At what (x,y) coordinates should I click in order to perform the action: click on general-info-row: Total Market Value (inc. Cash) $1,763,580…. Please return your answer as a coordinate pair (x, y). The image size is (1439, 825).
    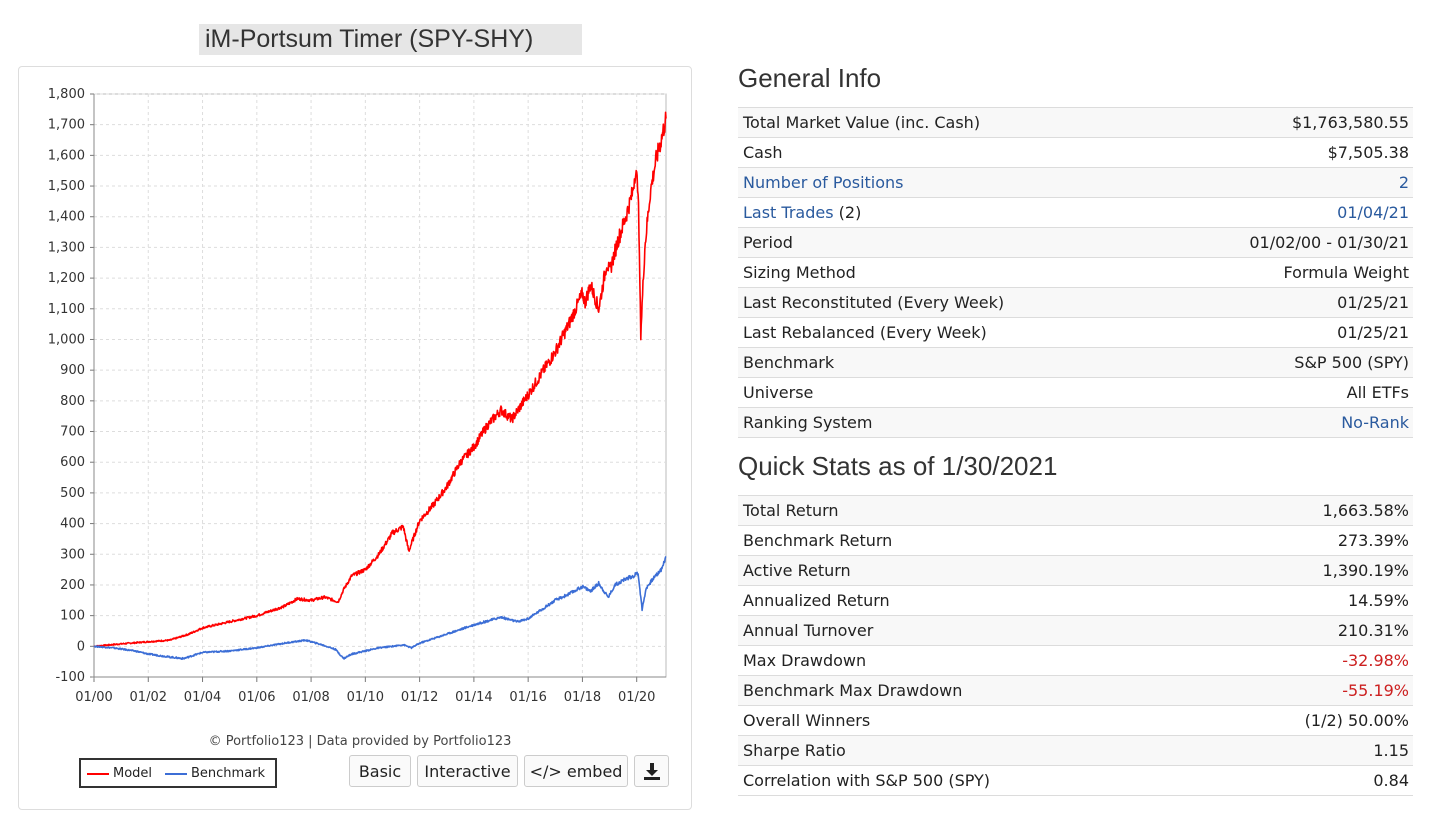
    Looking at the image, I should click on (1075, 122).